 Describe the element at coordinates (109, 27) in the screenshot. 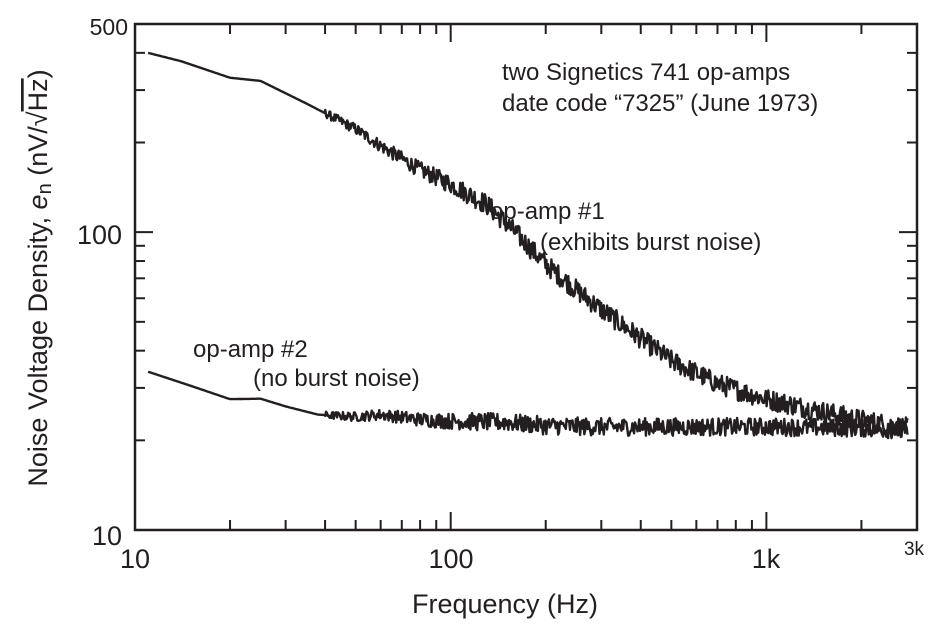

I see `y-tick-label-500: 500` at that location.